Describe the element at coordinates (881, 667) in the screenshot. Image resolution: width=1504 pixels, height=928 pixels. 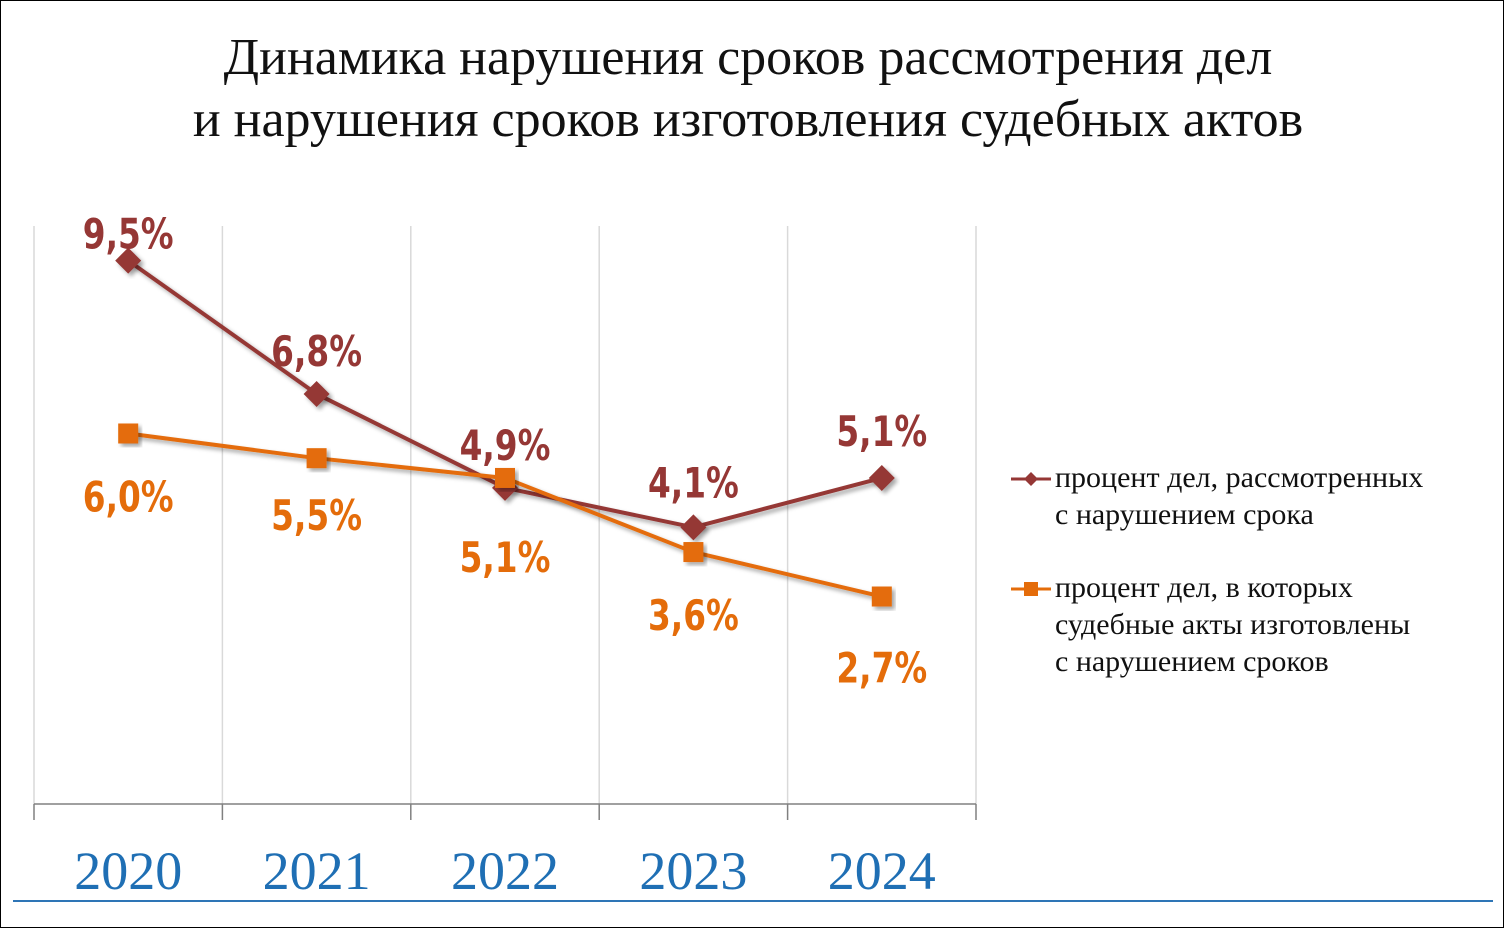
I see `series-2-data-label: 2,7%` at that location.